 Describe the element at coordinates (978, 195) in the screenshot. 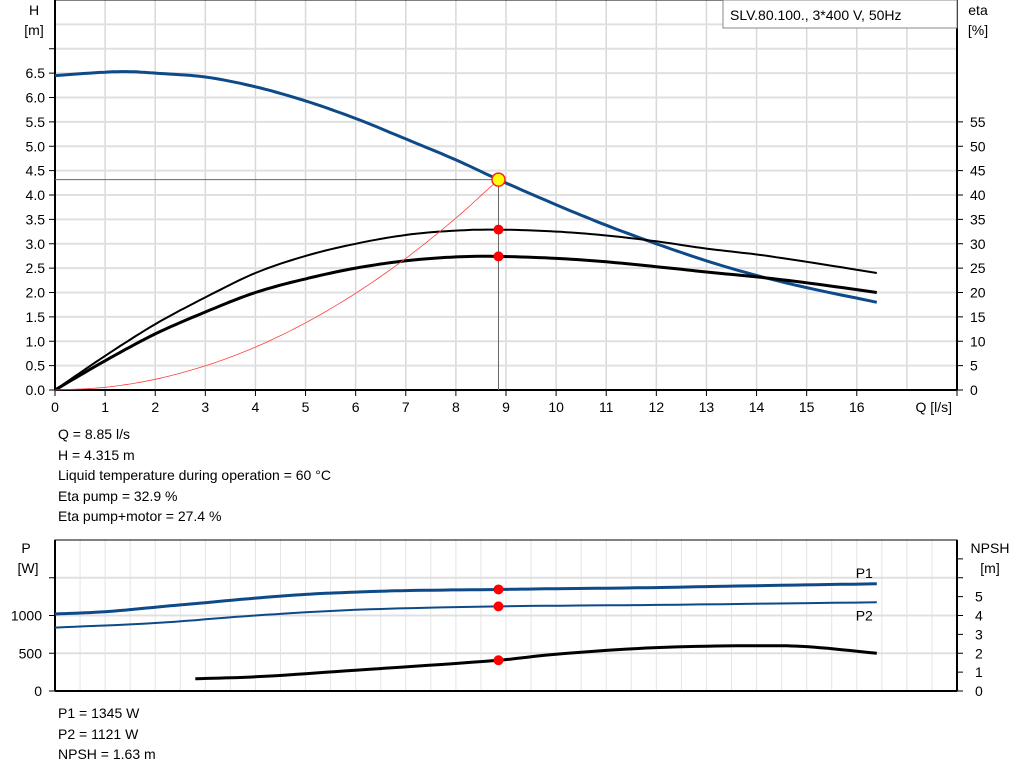

I see `y2-tick-label: 40` at that location.